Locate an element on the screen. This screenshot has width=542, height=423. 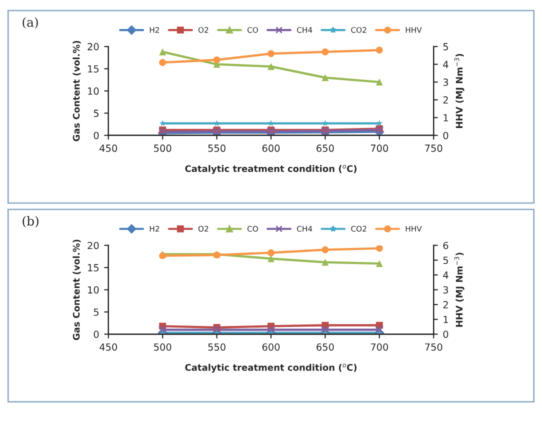
y2-tick-label: 6 is located at coordinates (445, 246).